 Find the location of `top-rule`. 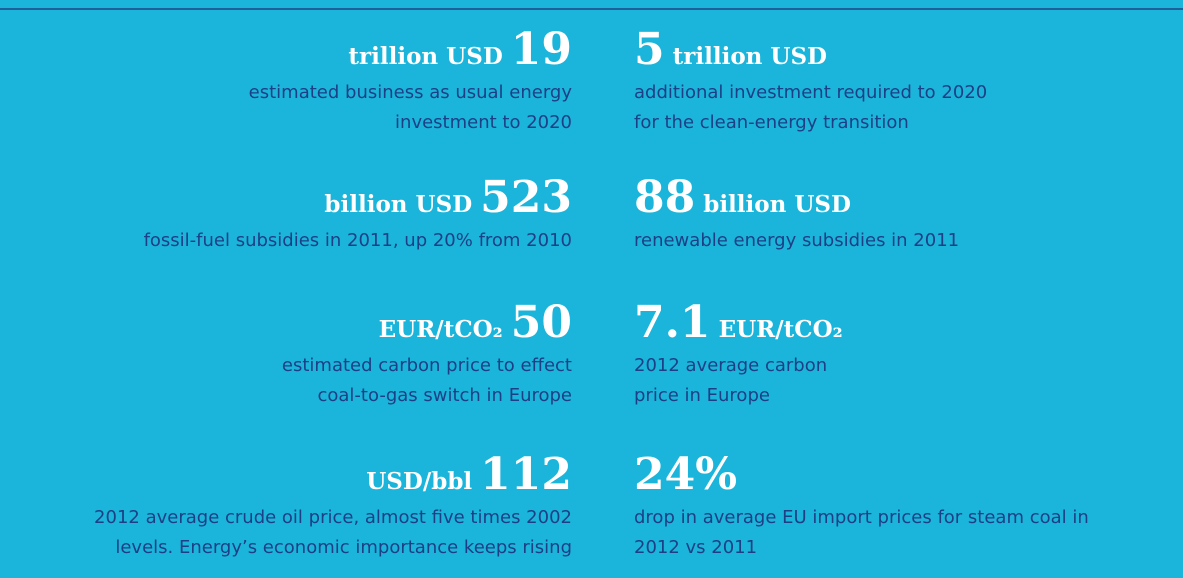

top-rule is located at coordinates (591, 9).